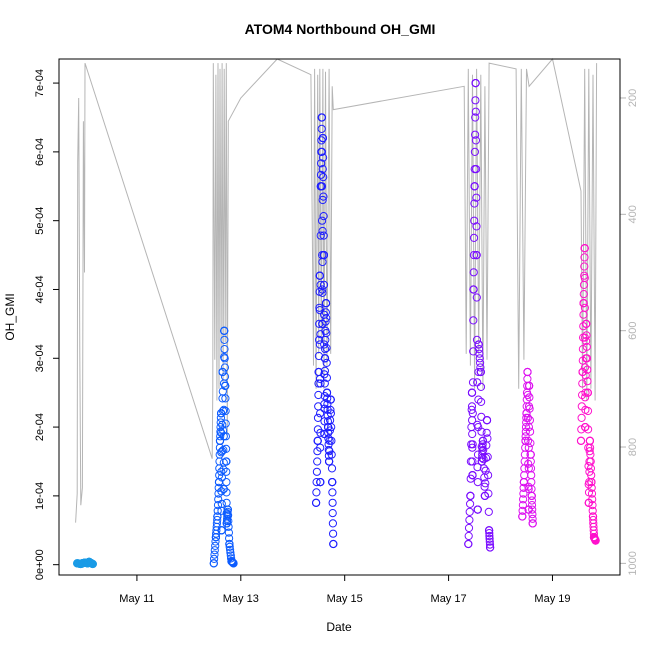  Describe the element at coordinates (136, 599) in the screenshot. I see `x-tick-label: May 11` at that location.